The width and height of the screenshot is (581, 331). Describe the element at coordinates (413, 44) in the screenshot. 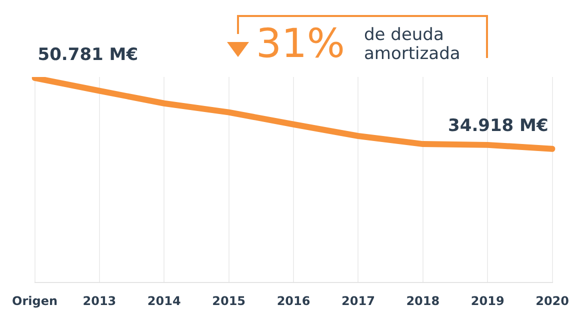

I see `text: de deuda amortizada` at that location.